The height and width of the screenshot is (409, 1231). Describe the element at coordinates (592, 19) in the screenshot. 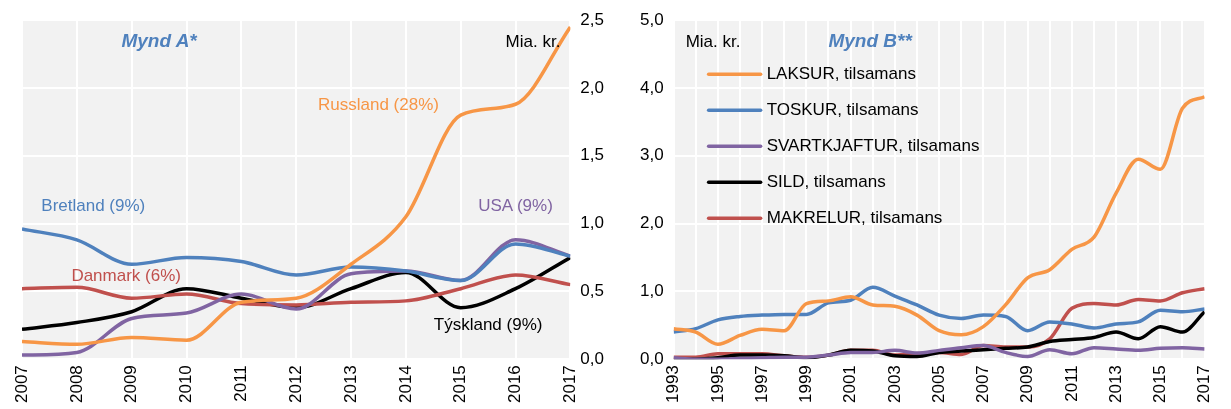

I see `y-tick-label: 2,5` at that location.